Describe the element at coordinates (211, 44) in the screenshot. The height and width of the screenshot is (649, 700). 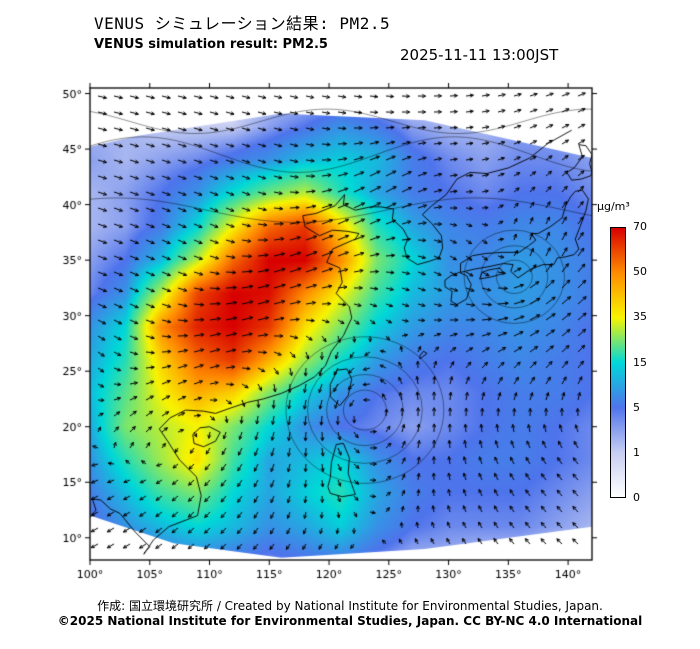
I see `title-english: VENUS simulation result: PM2.5` at that location.